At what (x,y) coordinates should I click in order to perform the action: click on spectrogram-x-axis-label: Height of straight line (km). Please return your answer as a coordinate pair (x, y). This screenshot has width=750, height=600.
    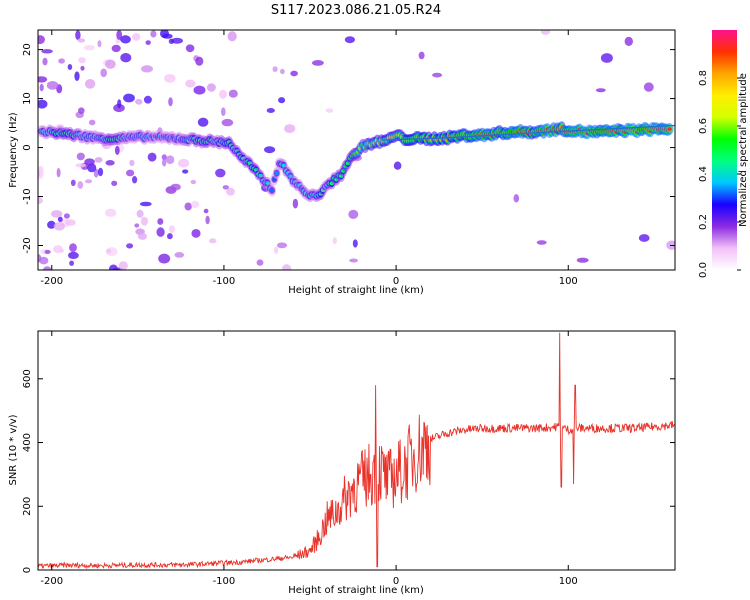
    Looking at the image, I should click on (356, 290).